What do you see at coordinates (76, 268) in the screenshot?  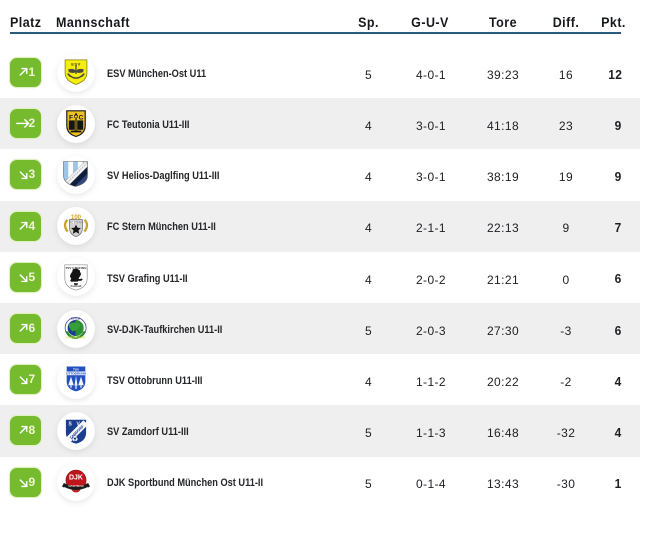 I see `svg-text: TSV GRAFING` at bounding box center [76, 268].